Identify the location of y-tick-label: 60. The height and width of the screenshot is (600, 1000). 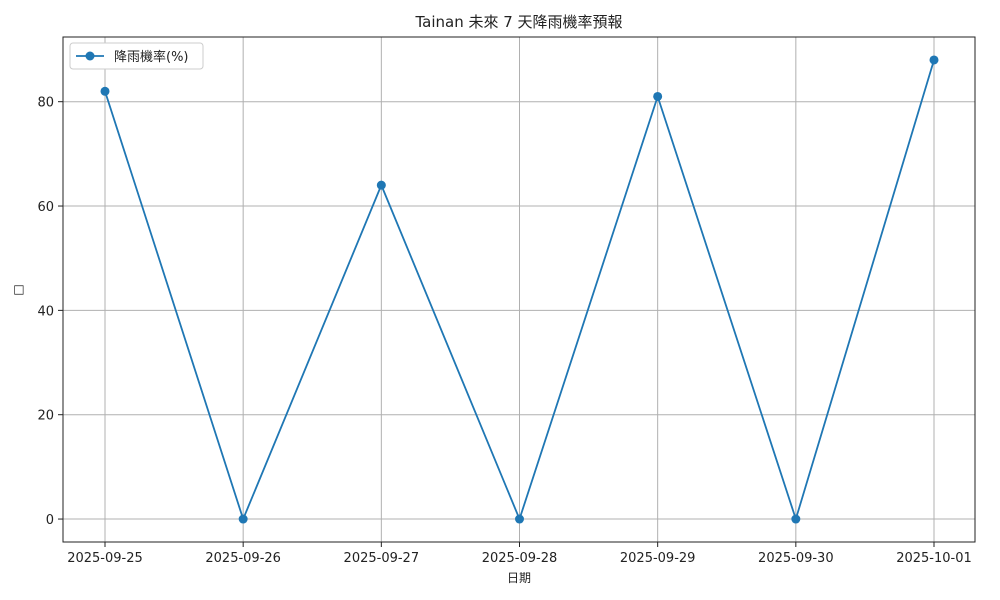
(45, 207).